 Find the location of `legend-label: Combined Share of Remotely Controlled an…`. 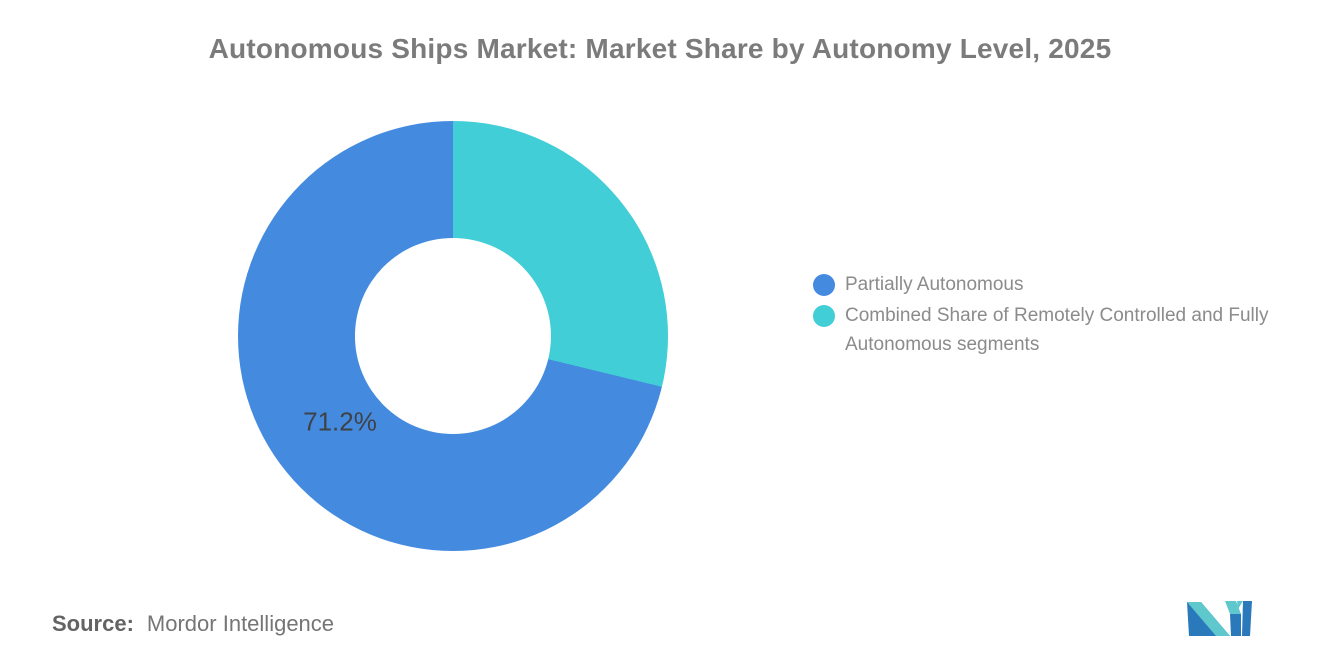

legend-label: Combined Share of Remotely Controlled an… is located at coordinates (1057, 330).